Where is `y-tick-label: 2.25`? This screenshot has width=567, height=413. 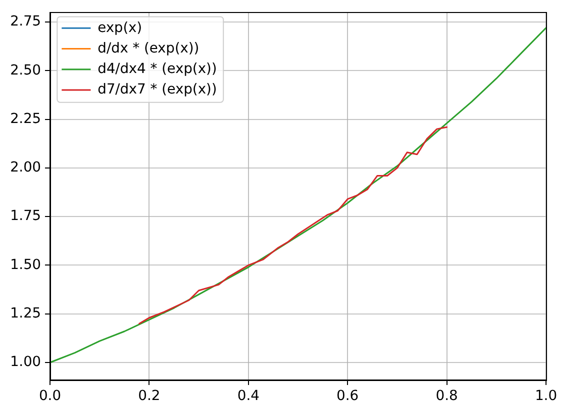 y-tick-label: 2.25 is located at coordinates (25, 118).